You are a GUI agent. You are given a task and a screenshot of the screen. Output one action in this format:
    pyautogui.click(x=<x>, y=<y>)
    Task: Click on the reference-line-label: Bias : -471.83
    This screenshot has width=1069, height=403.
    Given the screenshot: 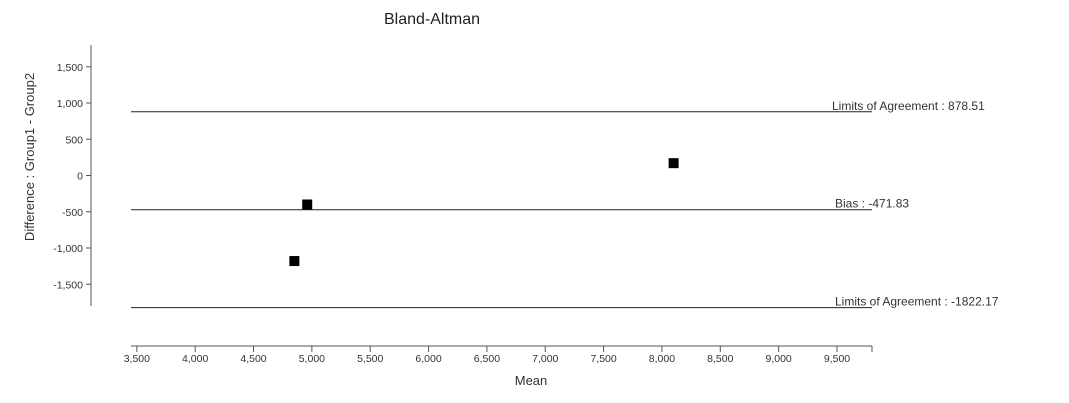 What is the action you would take?
    pyautogui.click(x=872, y=204)
    